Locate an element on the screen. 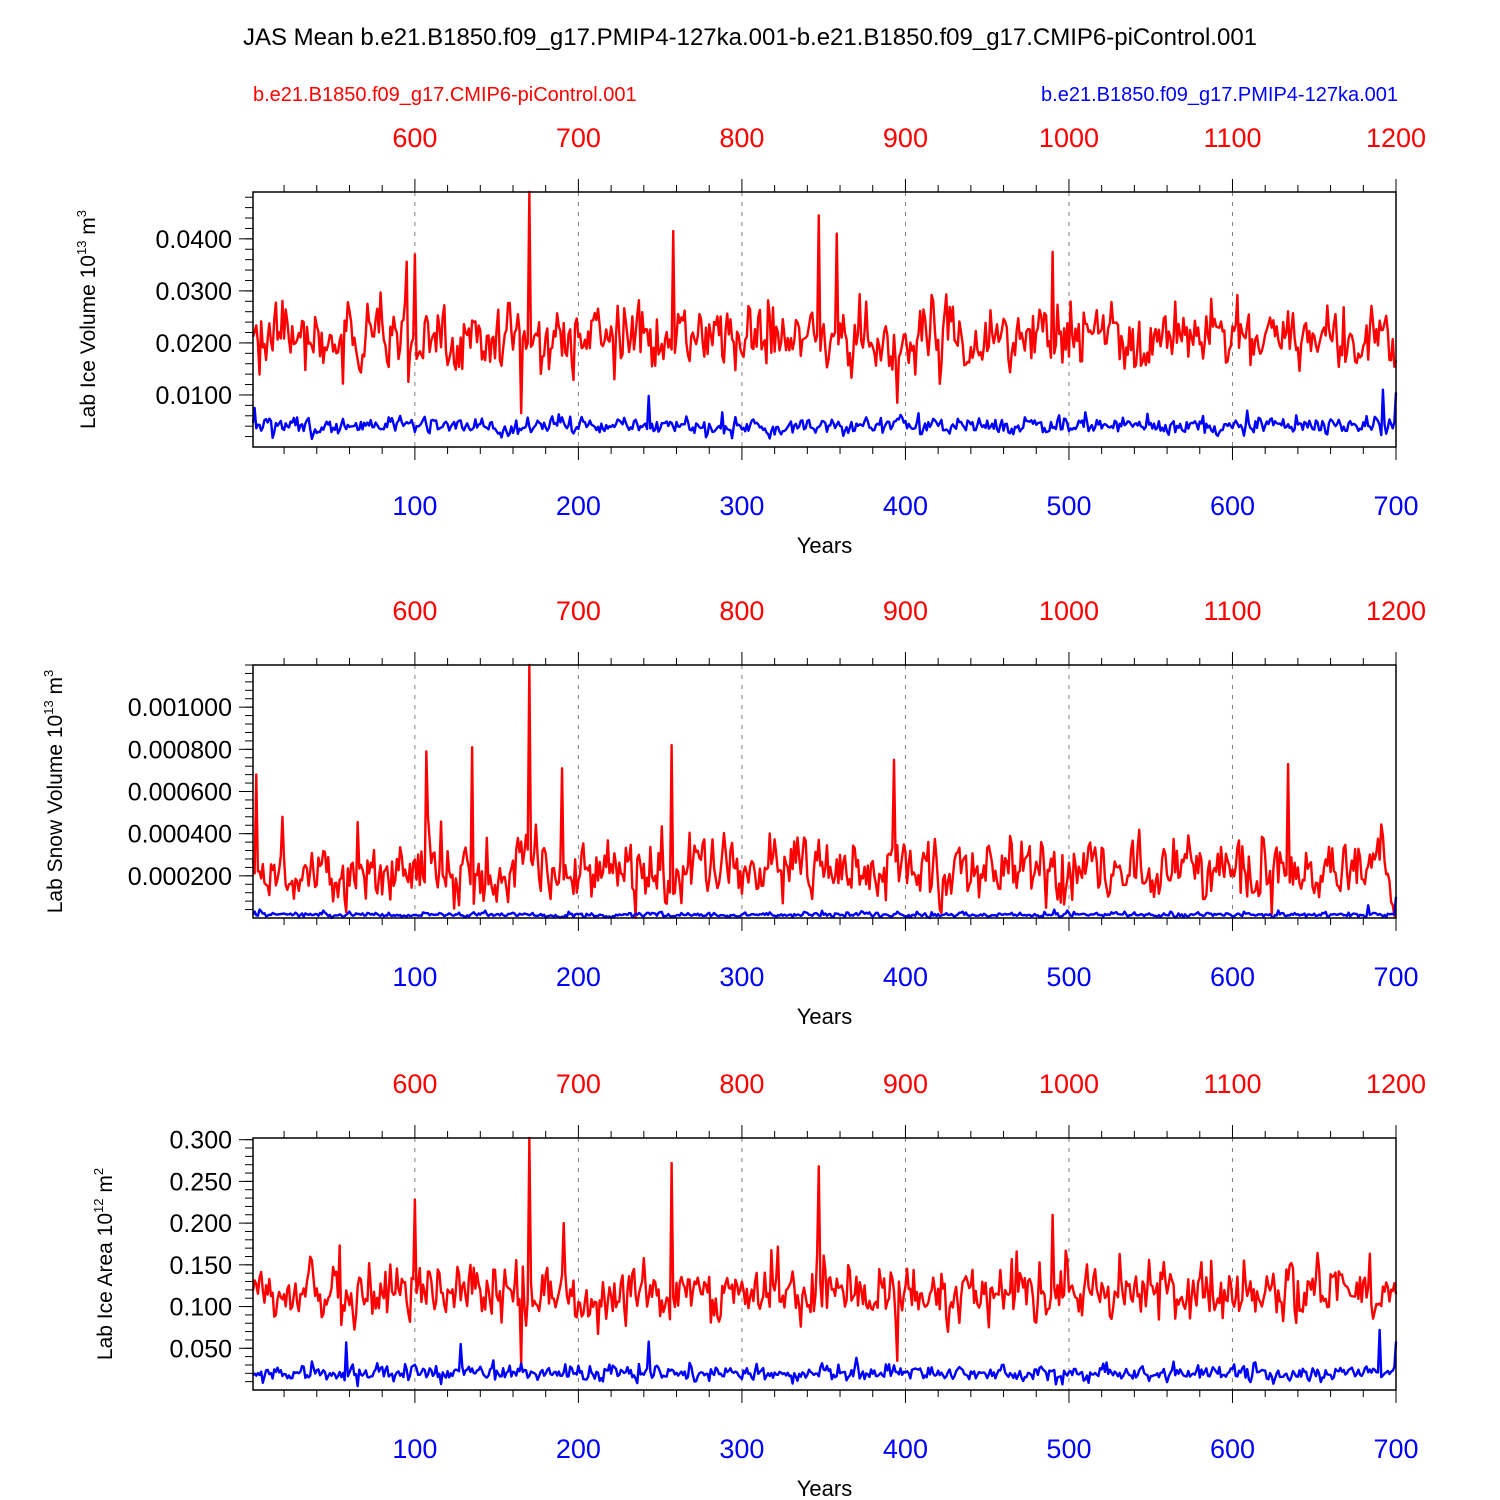 Image resolution: width=1500 pixels, height=1500 pixels. y-tick-label: 0.300 is located at coordinates (200, 1141).